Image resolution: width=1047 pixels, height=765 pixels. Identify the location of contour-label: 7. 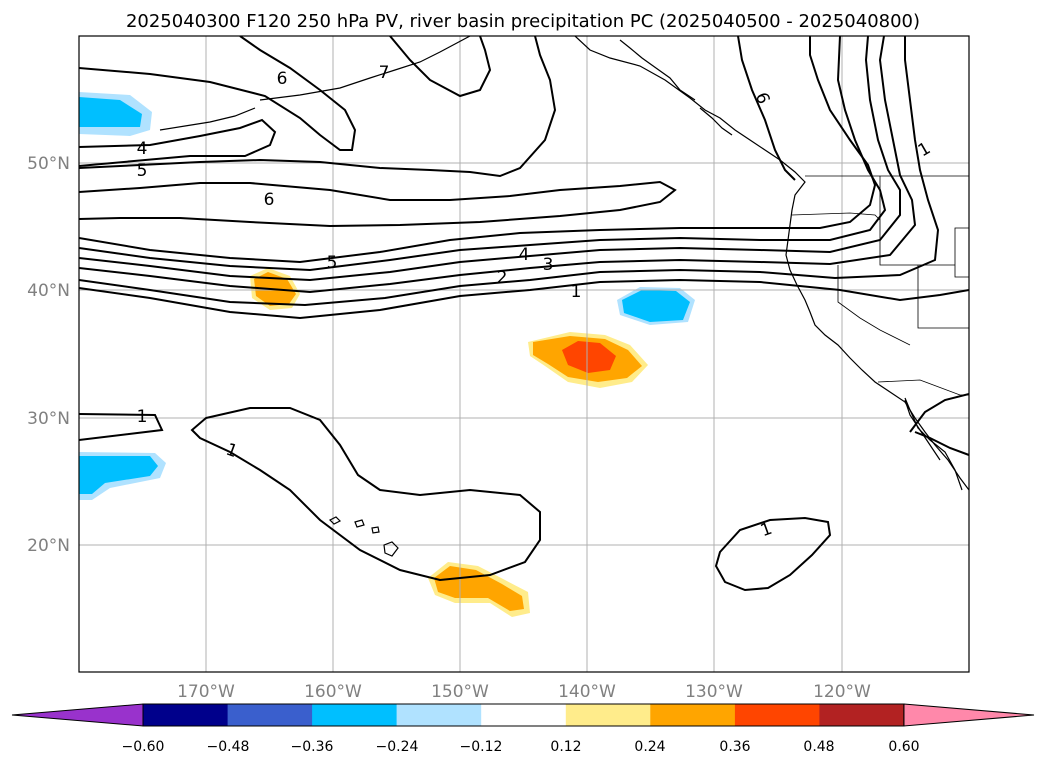
(384, 73).